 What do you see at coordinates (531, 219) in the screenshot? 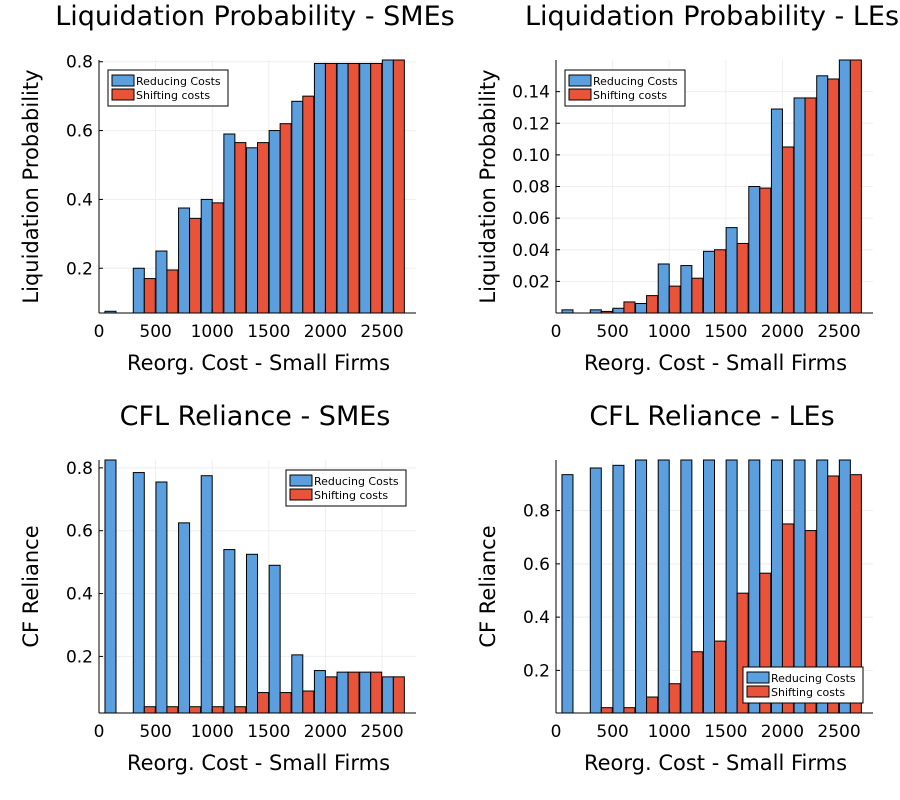
I see `y-tick-label: 0.06` at bounding box center [531, 219].